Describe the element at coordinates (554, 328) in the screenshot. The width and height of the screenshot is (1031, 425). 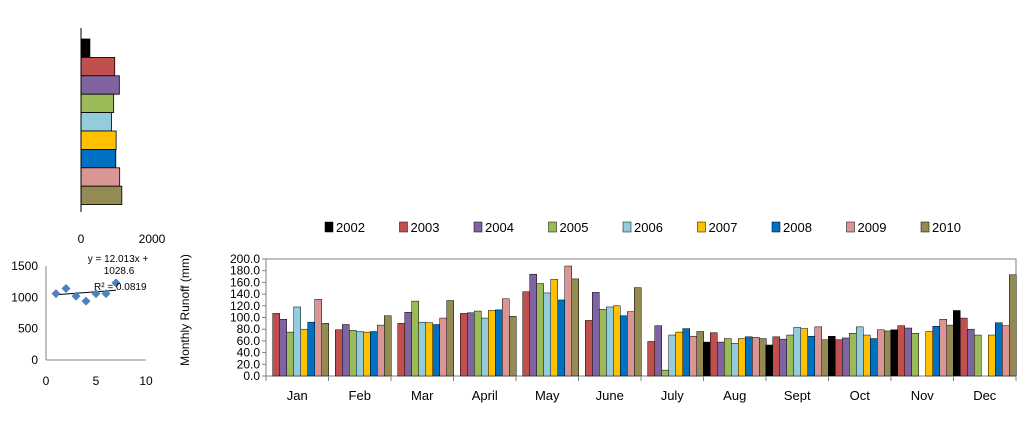
I see `bar-May-2007` at that location.